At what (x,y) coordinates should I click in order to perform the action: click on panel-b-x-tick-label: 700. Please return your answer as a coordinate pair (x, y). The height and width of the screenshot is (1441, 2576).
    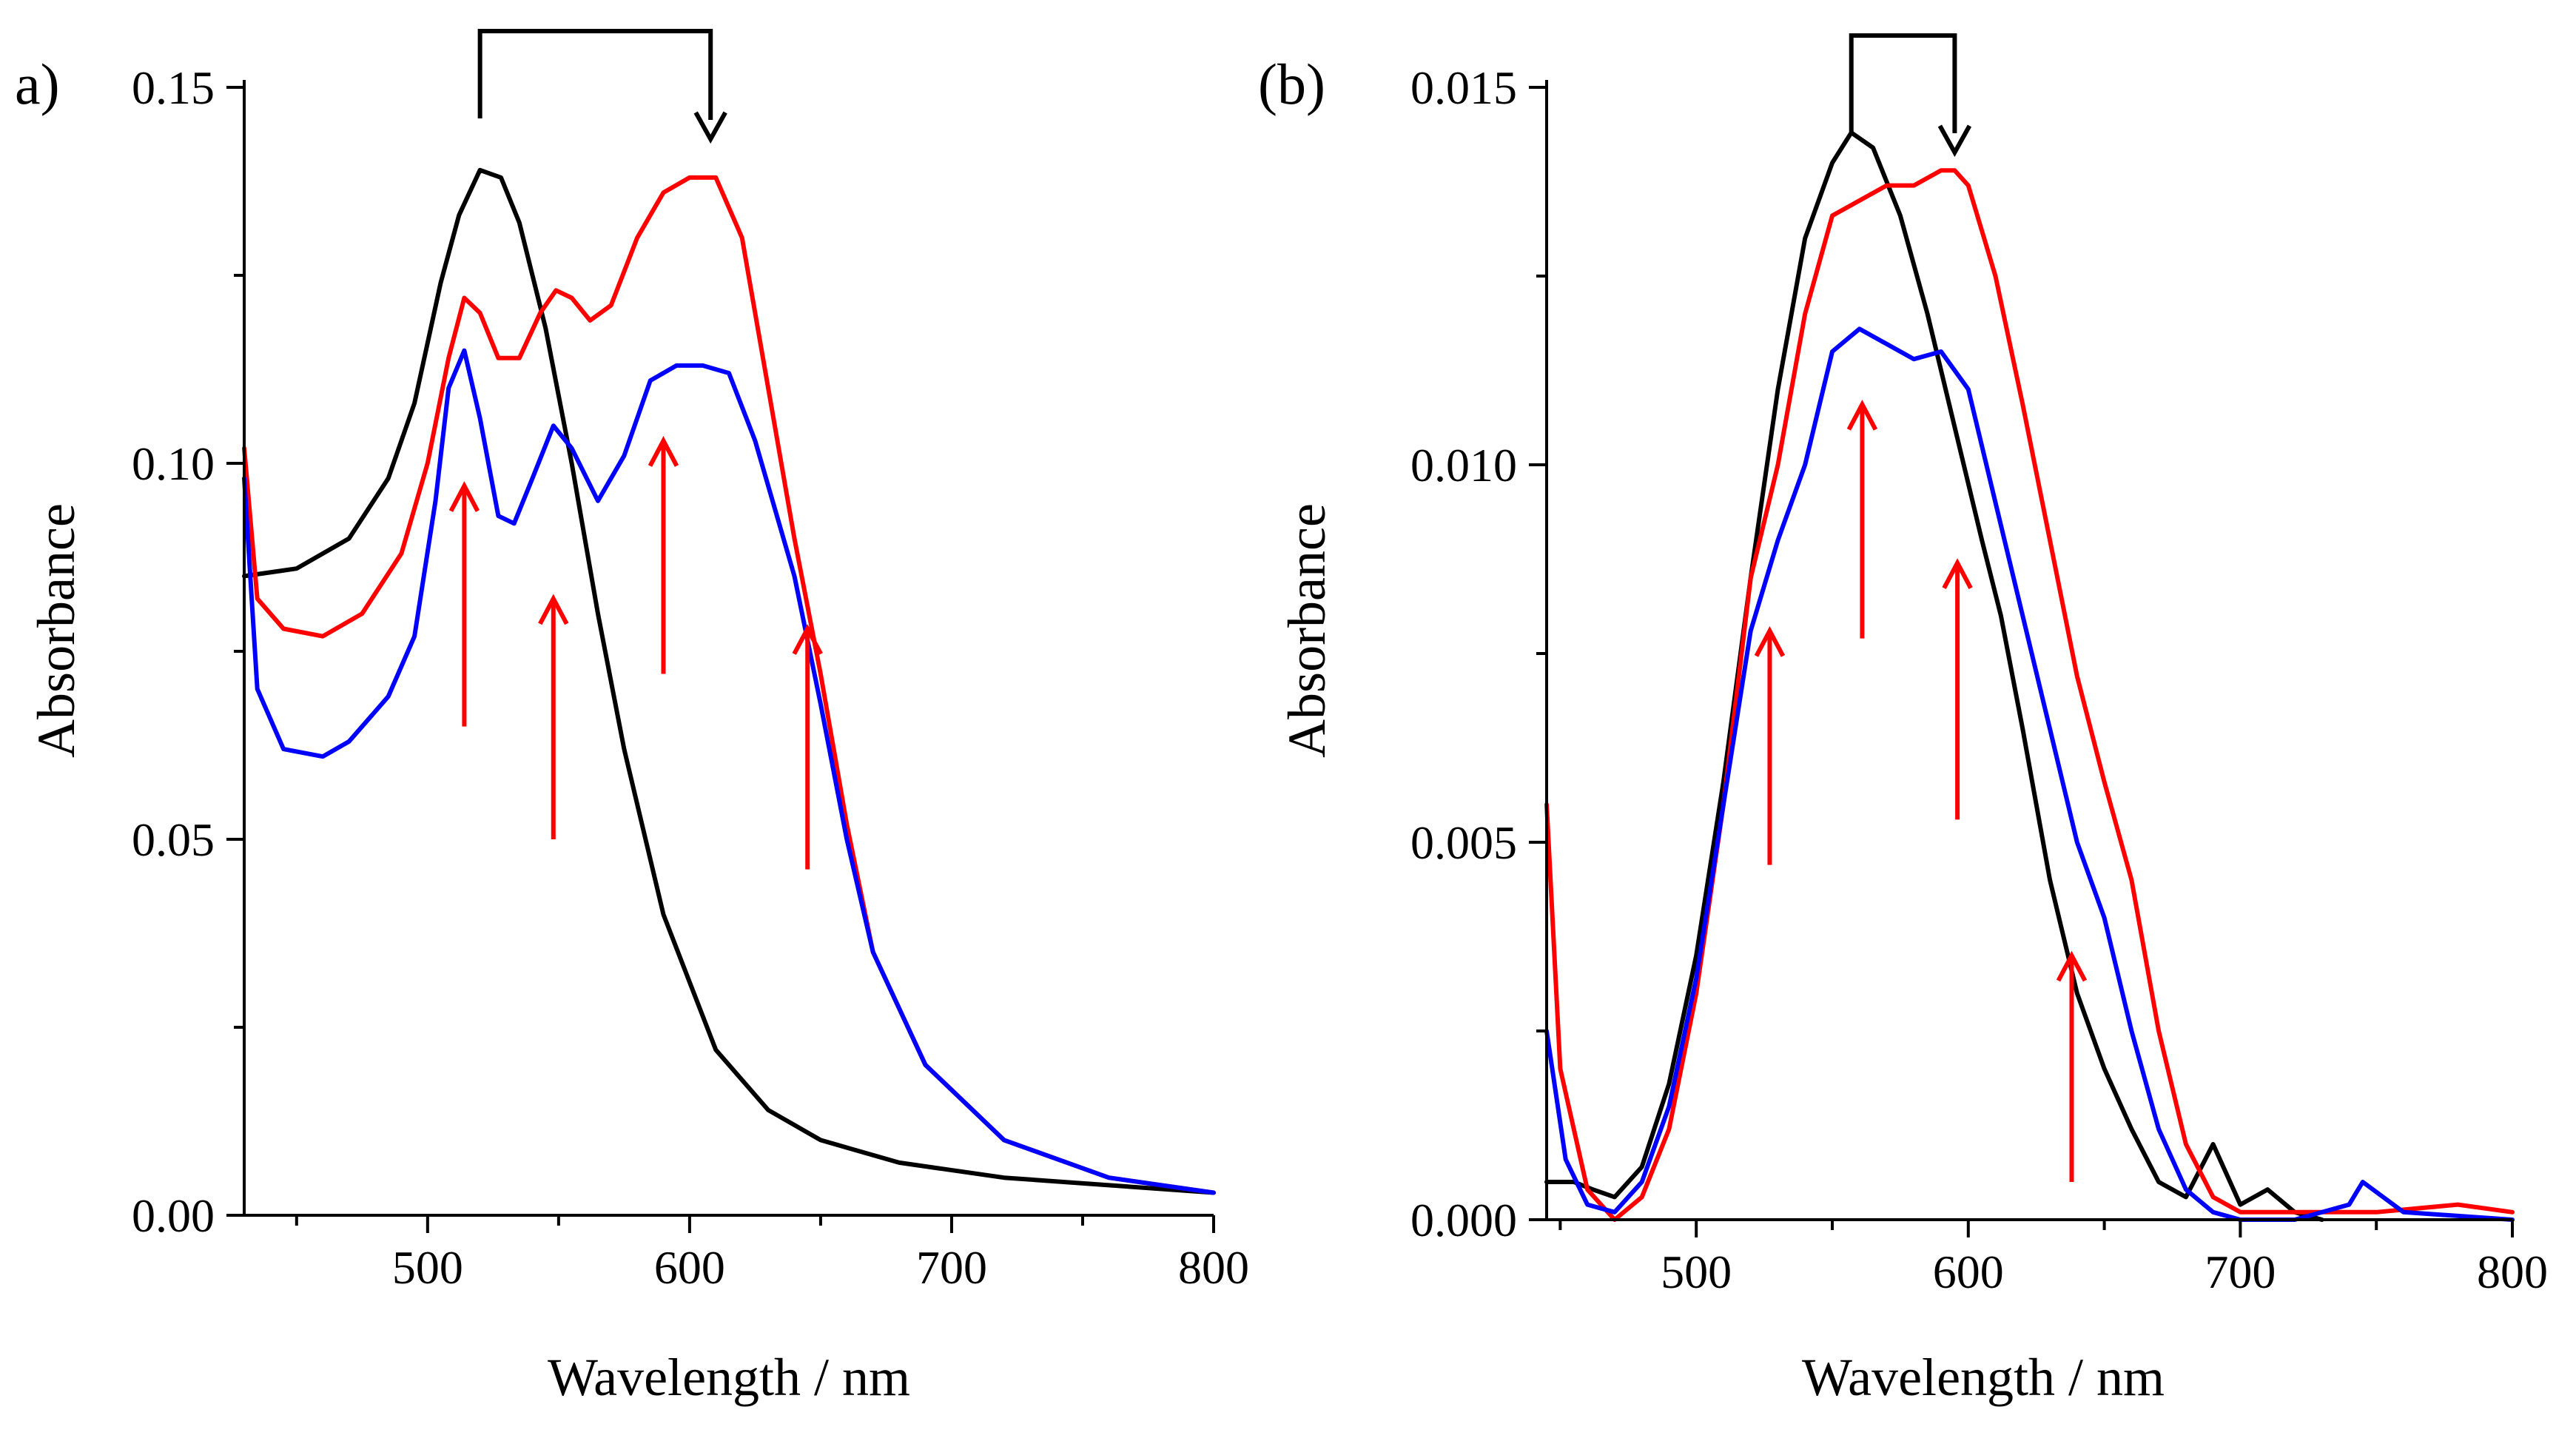
    Looking at the image, I should click on (2240, 1272).